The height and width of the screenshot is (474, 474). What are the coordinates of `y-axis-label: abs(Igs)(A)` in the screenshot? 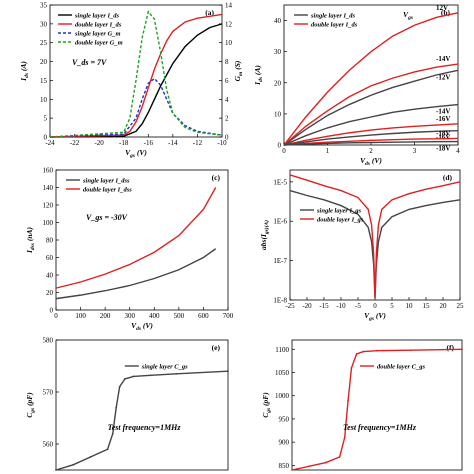 It's located at (264, 235).